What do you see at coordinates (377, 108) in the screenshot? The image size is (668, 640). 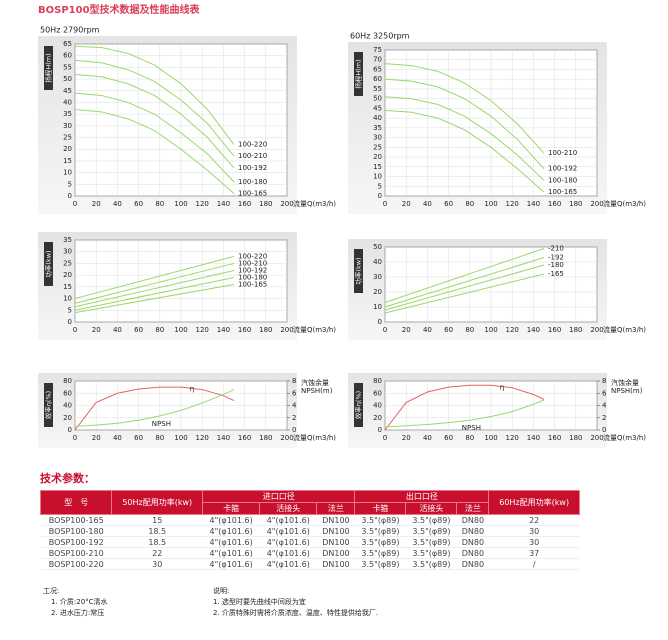 I see `y-tick-label: 45` at bounding box center [377, 108].